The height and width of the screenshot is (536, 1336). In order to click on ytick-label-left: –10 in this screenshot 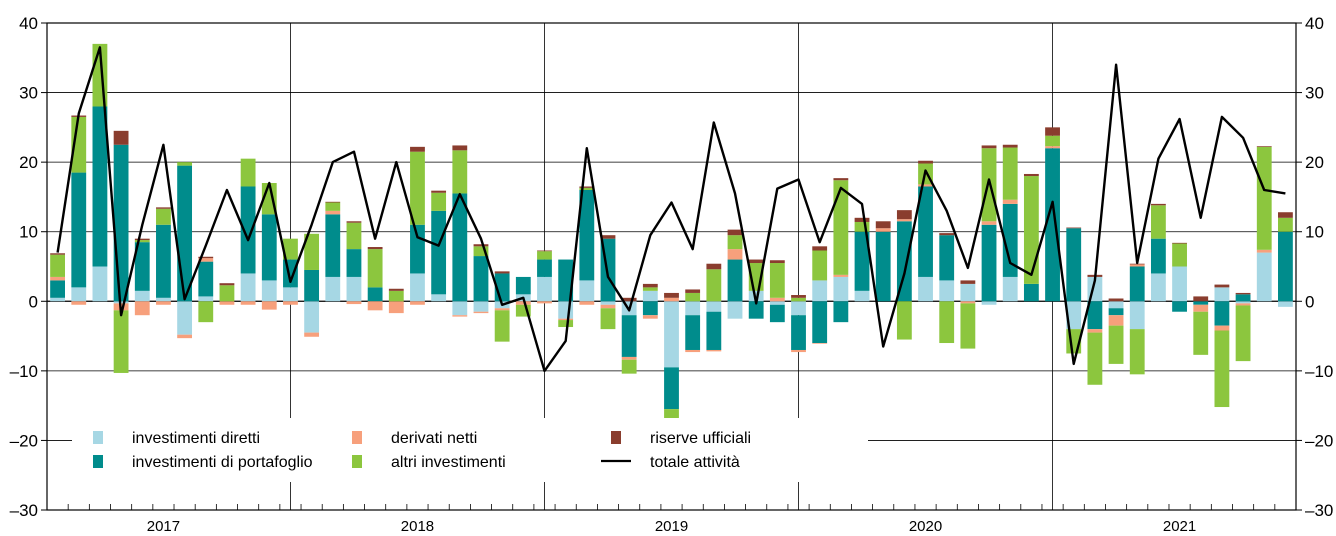, I will do `click(24, 371)`.